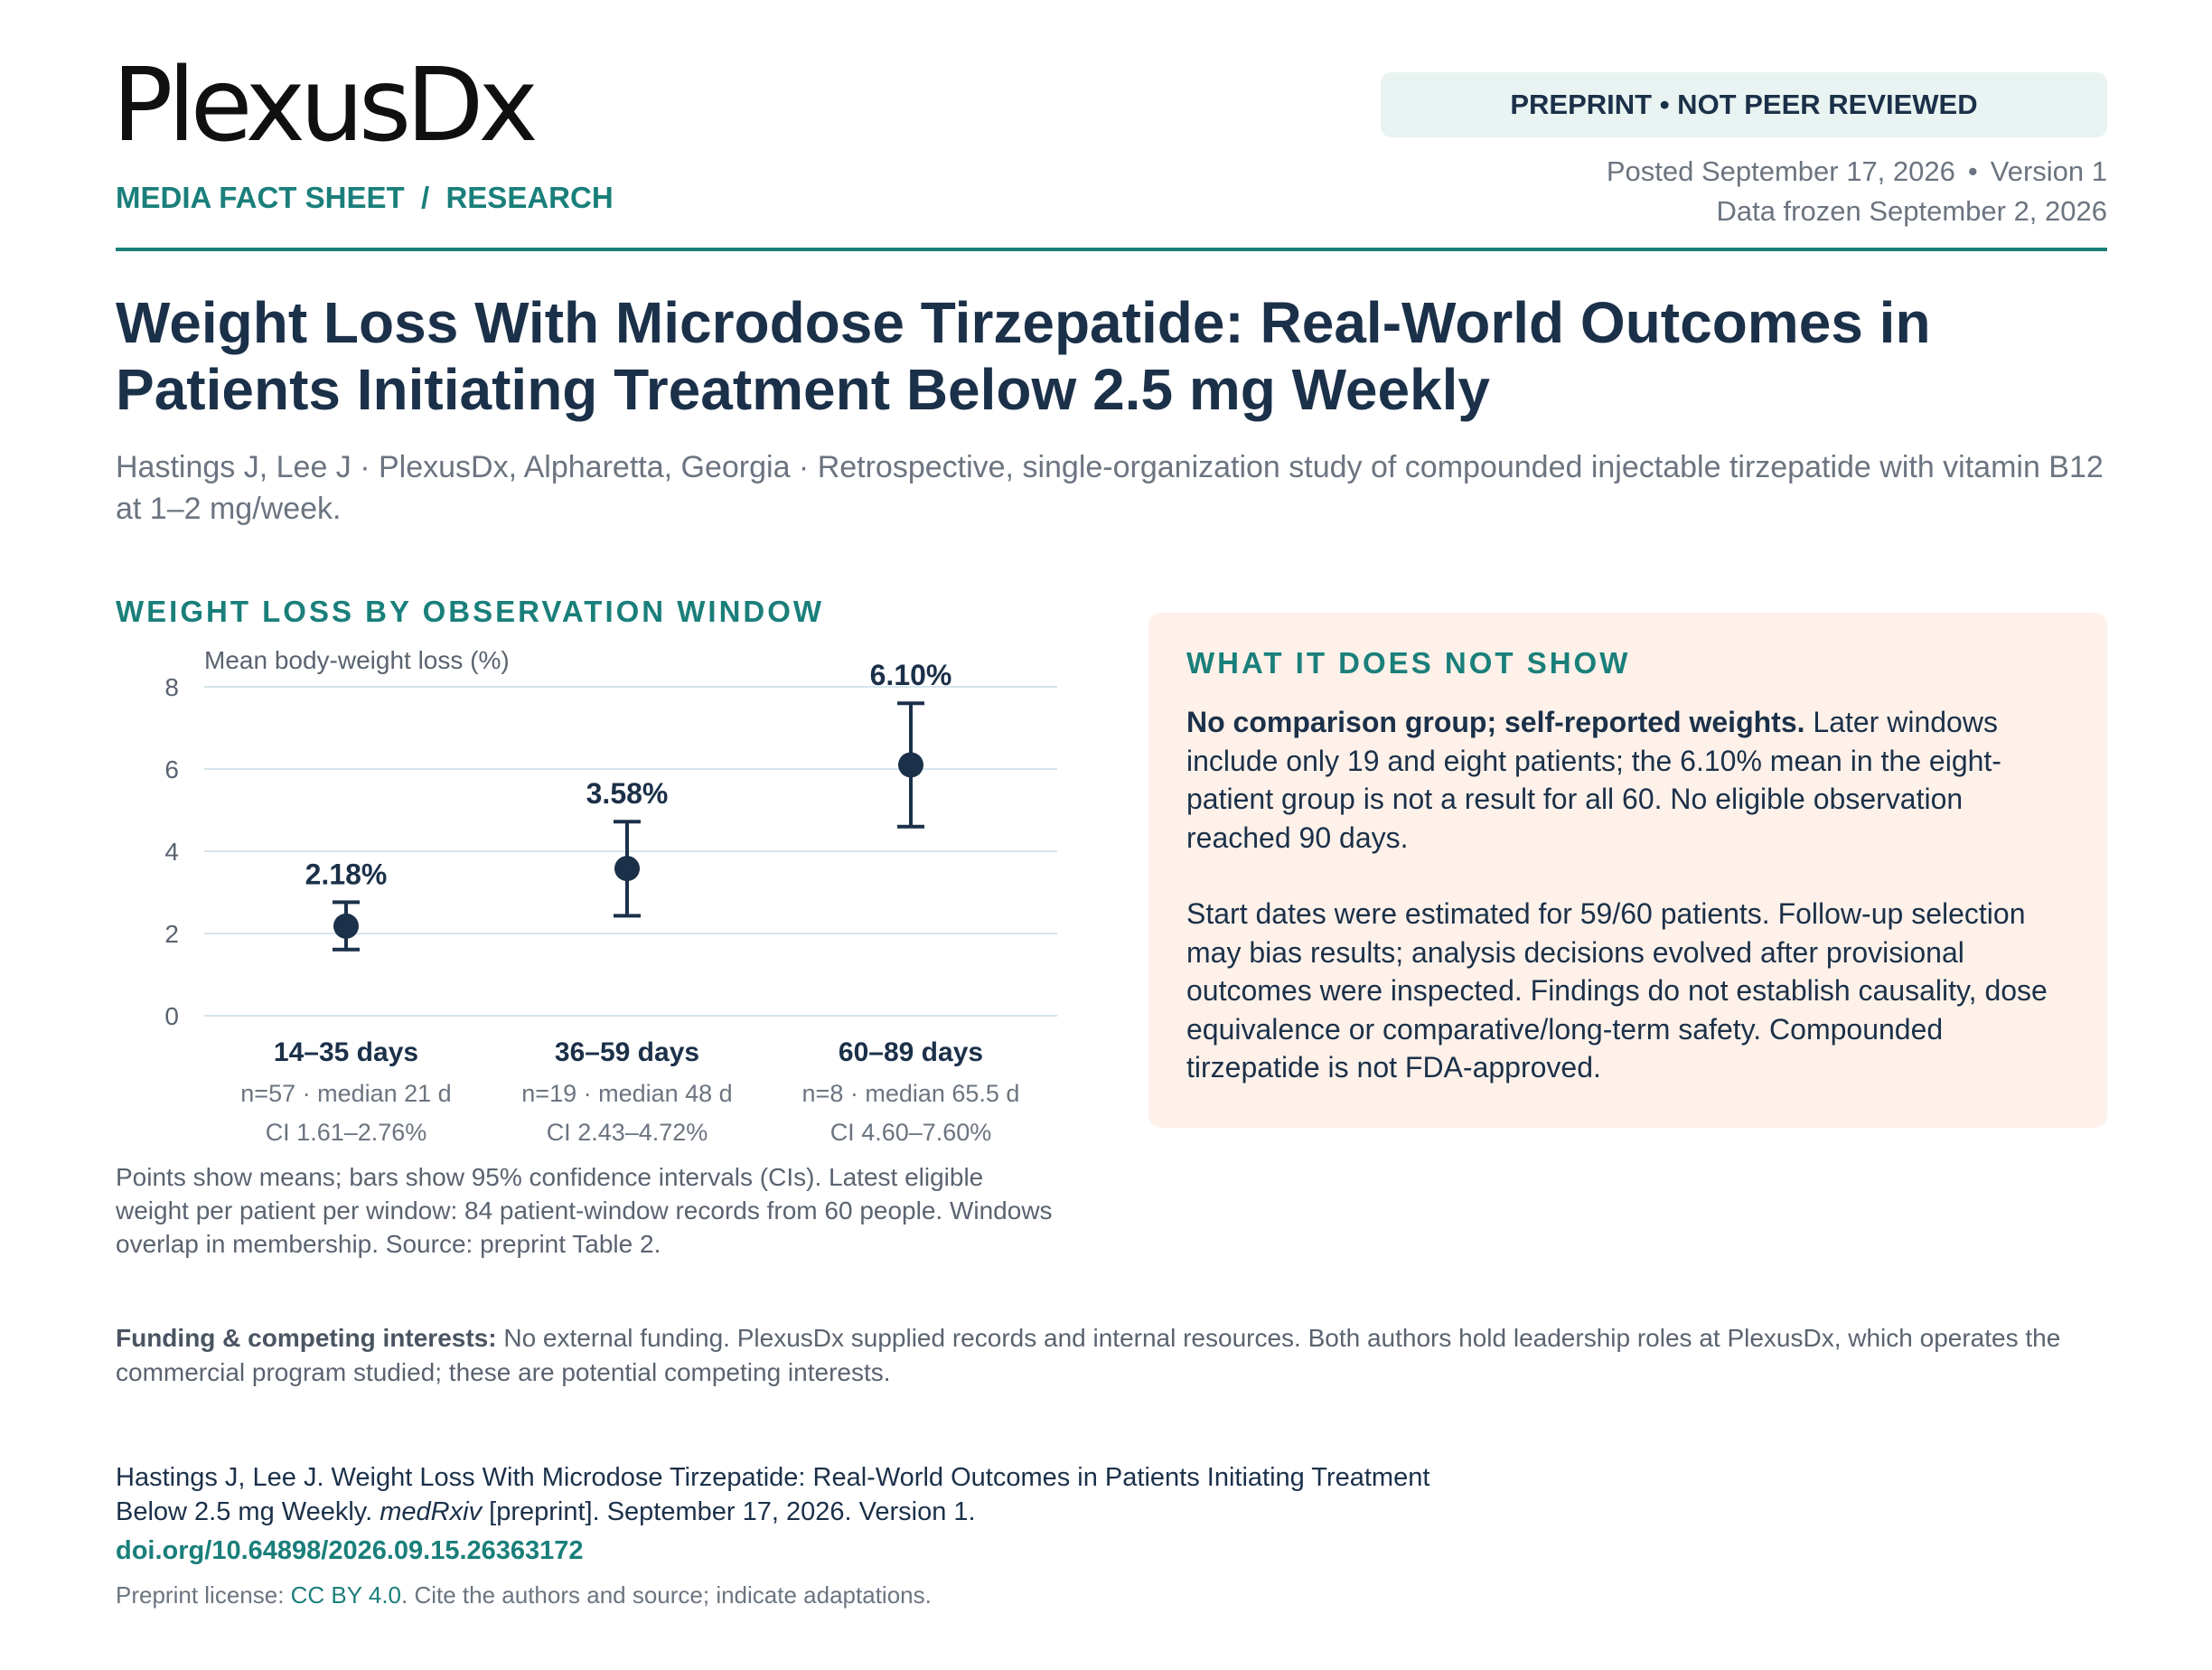 Image resolution: width=2212 pixels, height=1670 pixels. What do you see at coordinates (346, 874) in the screenshot?
I see `value-label: 2.18%` at bounding box center [346, 874].